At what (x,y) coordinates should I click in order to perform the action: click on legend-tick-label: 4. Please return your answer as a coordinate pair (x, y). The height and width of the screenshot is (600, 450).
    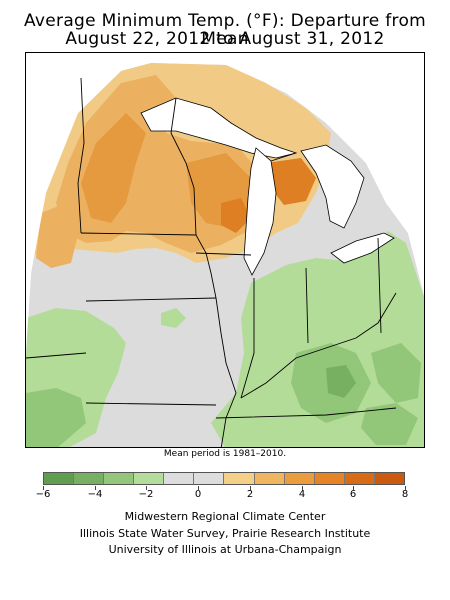
    Looking at the image, I should click on (302, 494).